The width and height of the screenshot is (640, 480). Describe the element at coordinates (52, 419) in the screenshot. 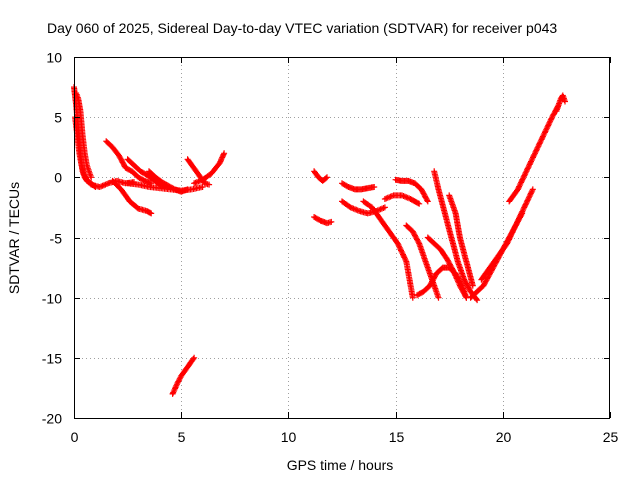

I see `y-tick-label: -20` at that location.